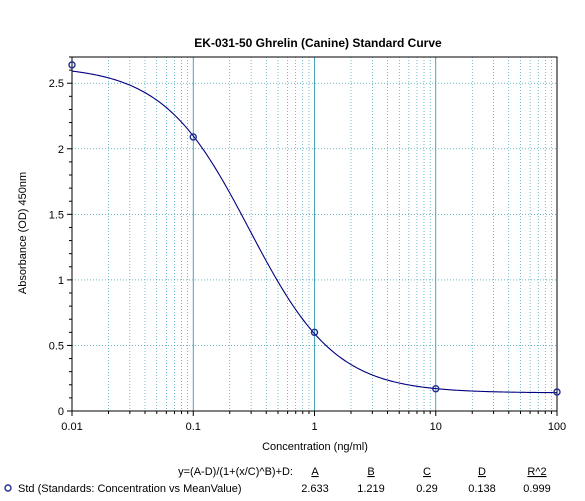 This screenshot has width=585, height=501. I want to click on x-tick-labels: 0.01 0.1 1 10 100, so click(313, 427).